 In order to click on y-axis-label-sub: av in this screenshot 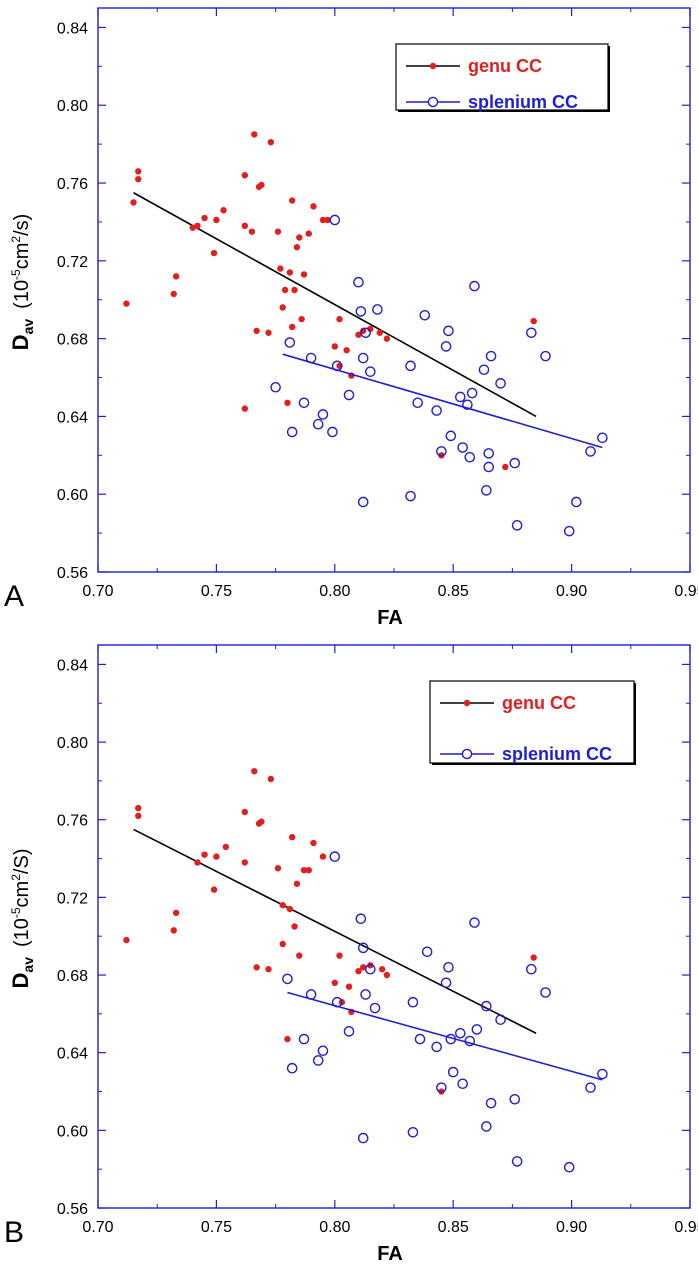, I will do `click(28, 327)`.